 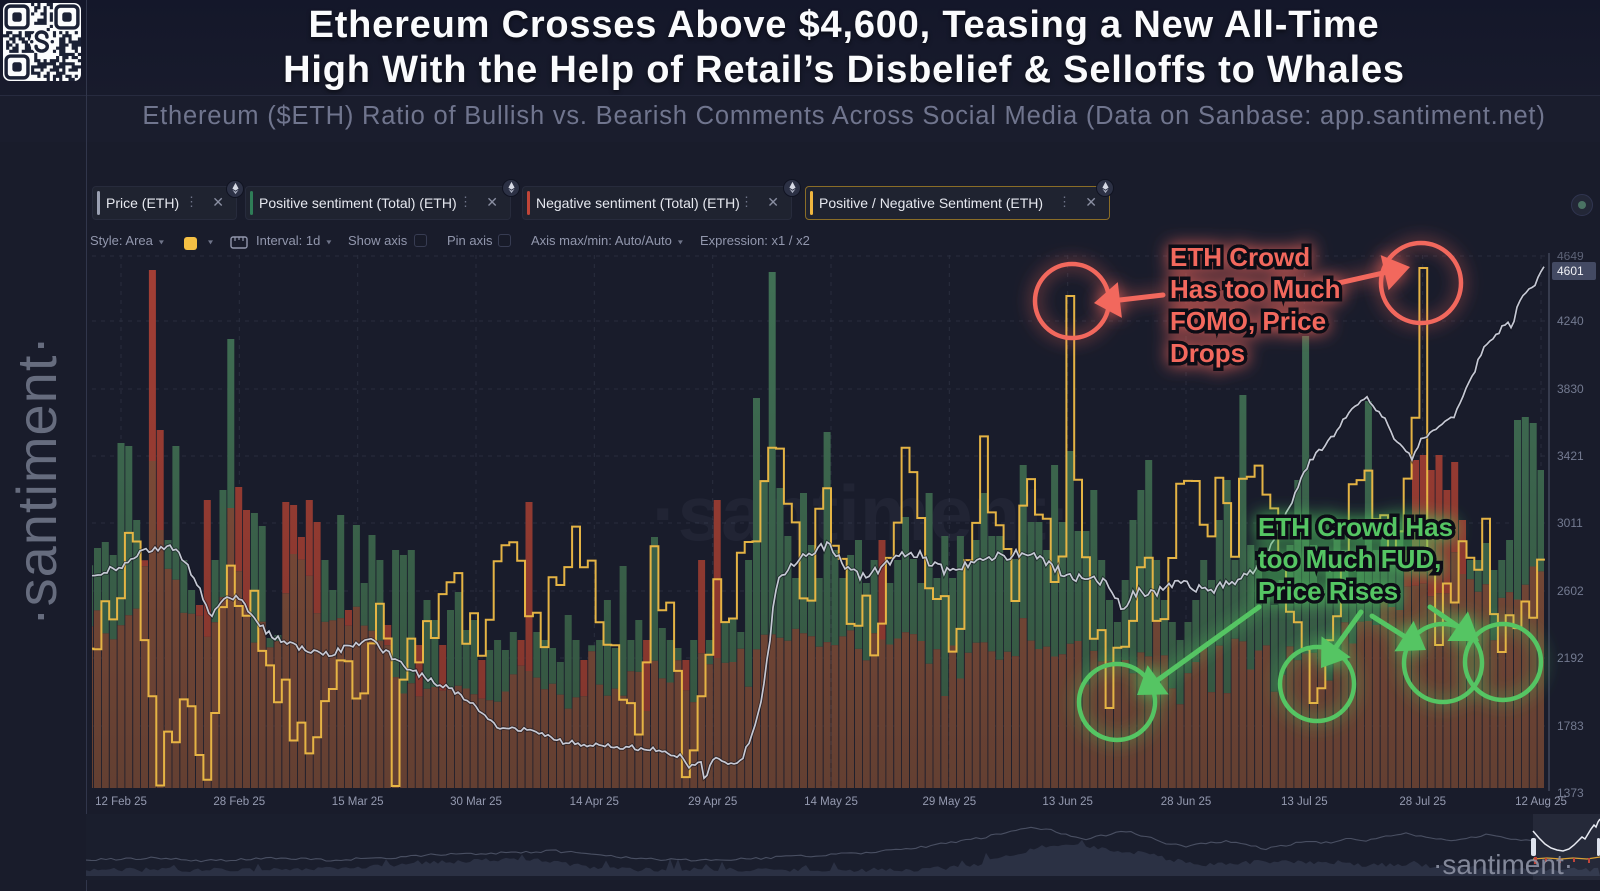 I want to click on svg-text: 1783, so click(x=1570, y=726).